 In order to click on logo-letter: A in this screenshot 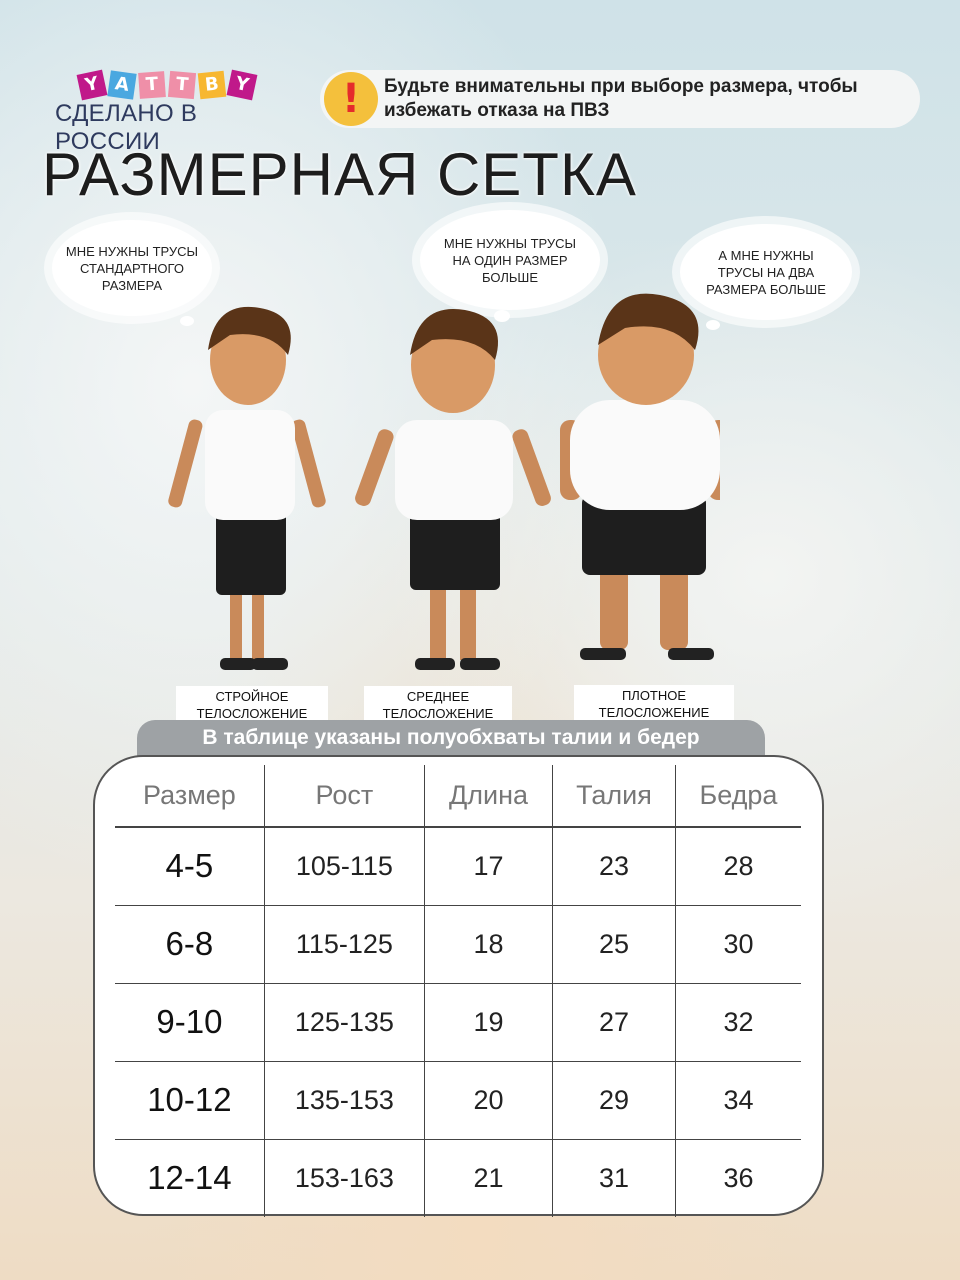, I will do `click(122, 85)`.